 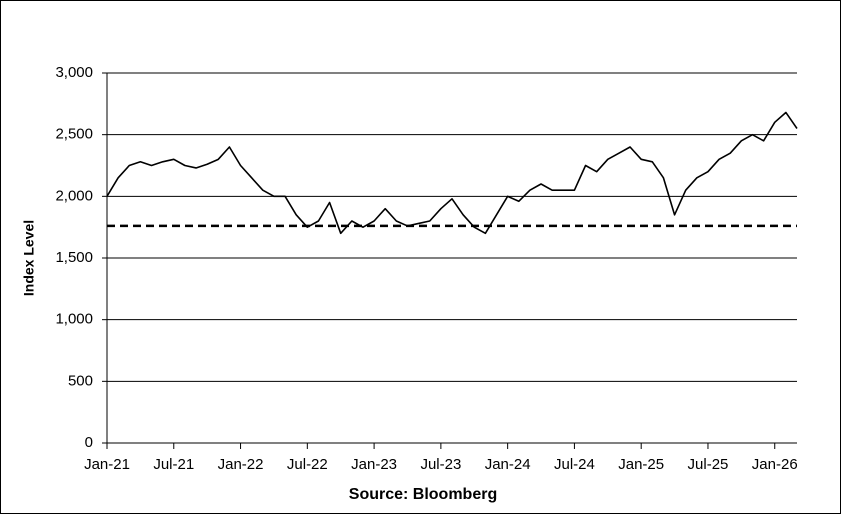 I want to click on y-tick-label: 1,000, so click(x=74, y=319).